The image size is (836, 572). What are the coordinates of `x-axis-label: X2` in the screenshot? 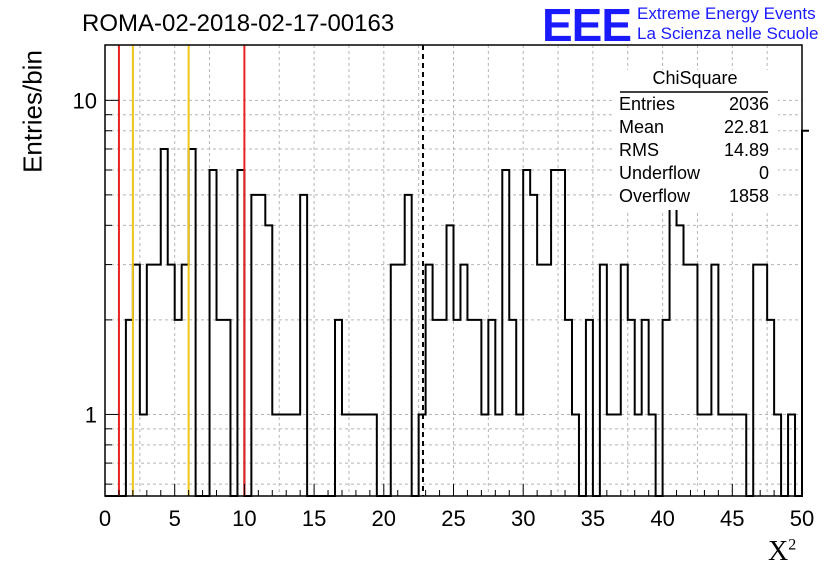 It's located at (782, 552).